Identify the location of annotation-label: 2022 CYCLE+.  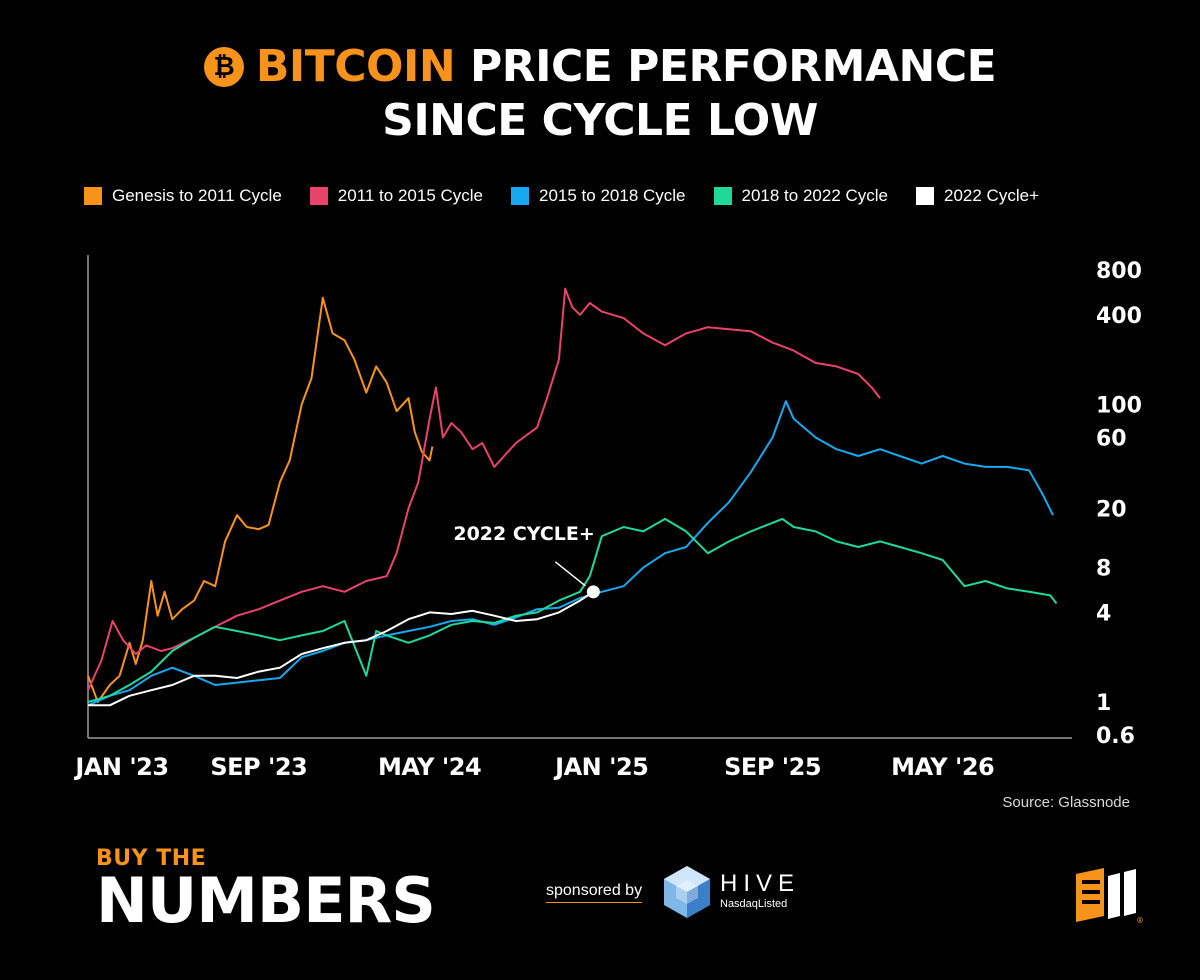
(523, 534).